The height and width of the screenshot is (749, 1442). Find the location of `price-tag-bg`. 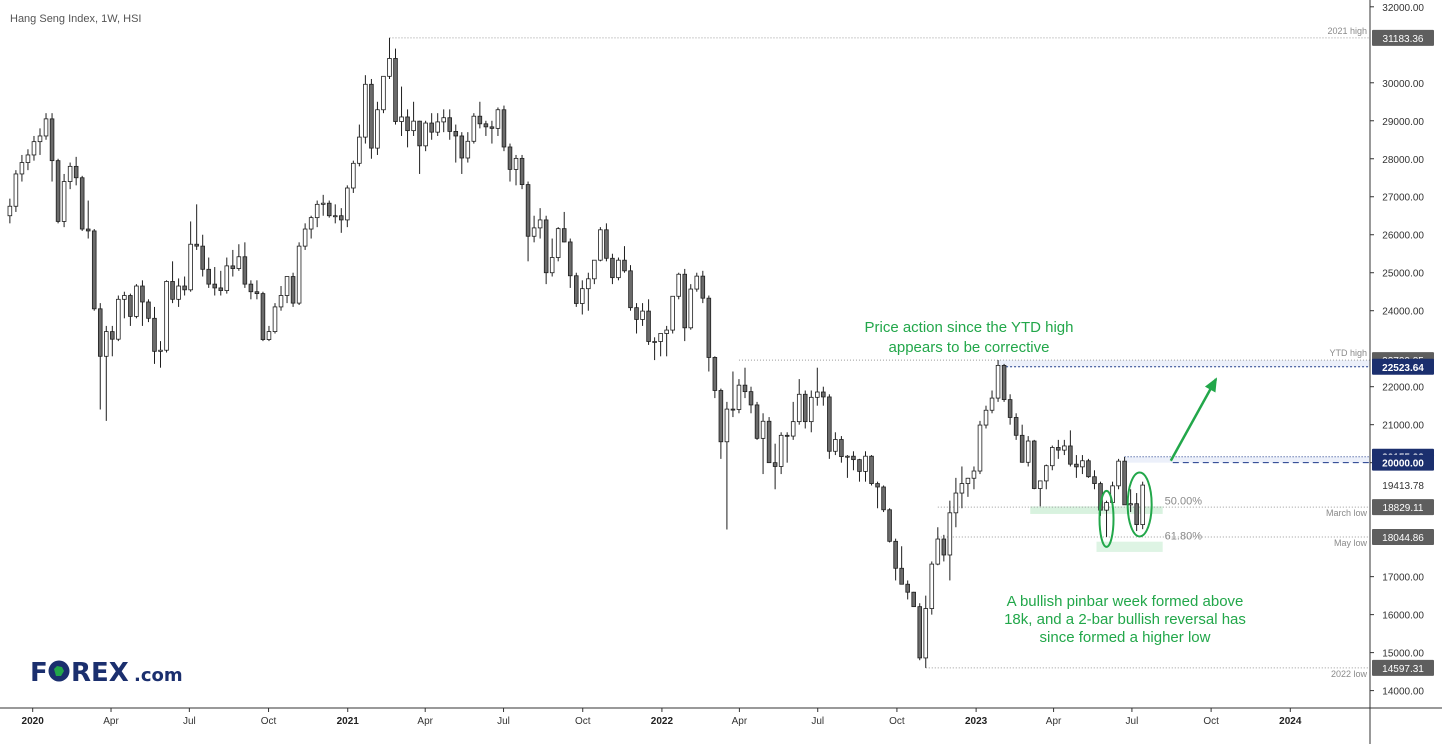

price-tag-bg is located at coordinates (1403, 667).